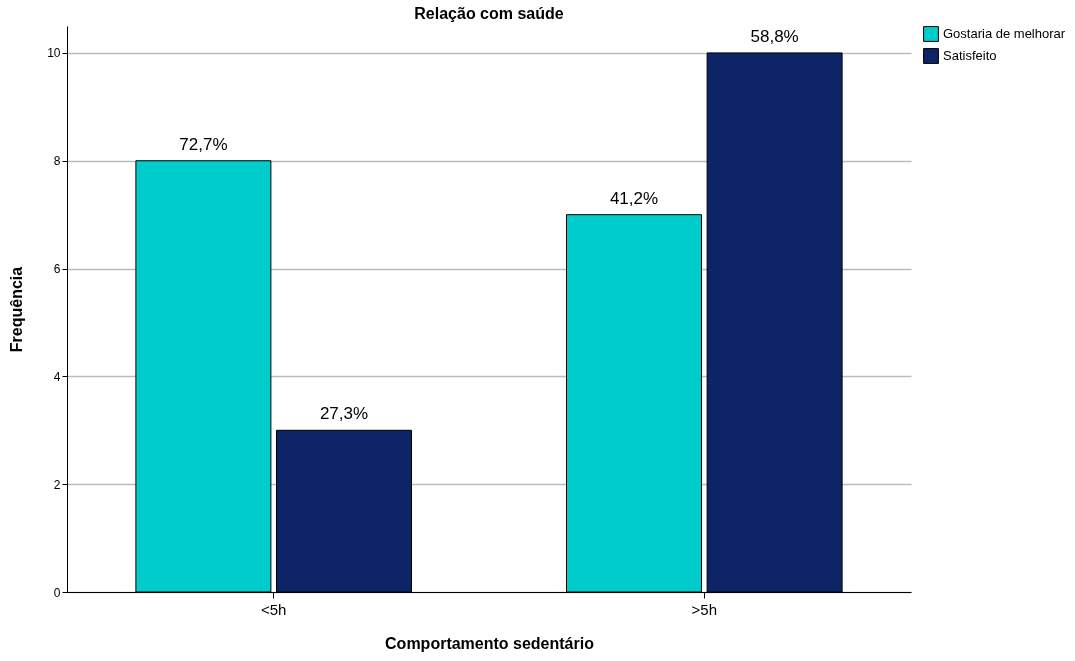 The image size is (1075, 661). Describe the element at coordinates (704, 609) in the screenshot. I see `x-tick-label: >5h` at that location.